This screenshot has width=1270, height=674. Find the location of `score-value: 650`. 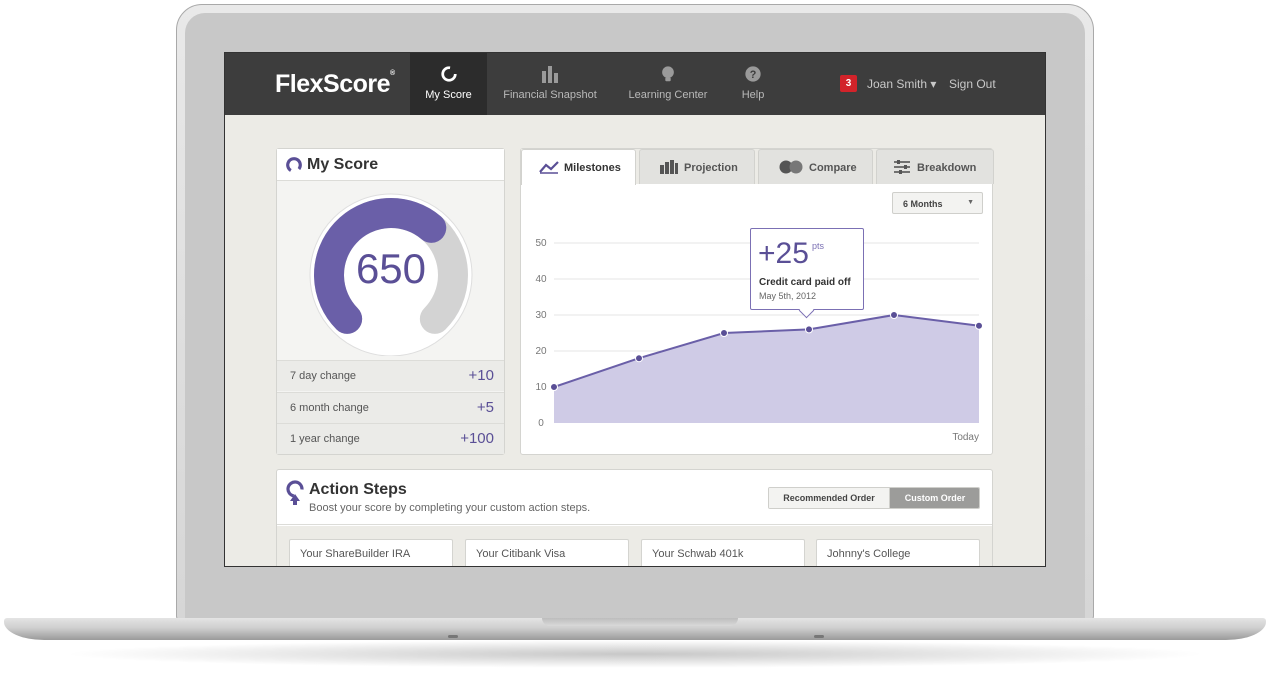

score-value: 650 is located at coordinates (391, 268).